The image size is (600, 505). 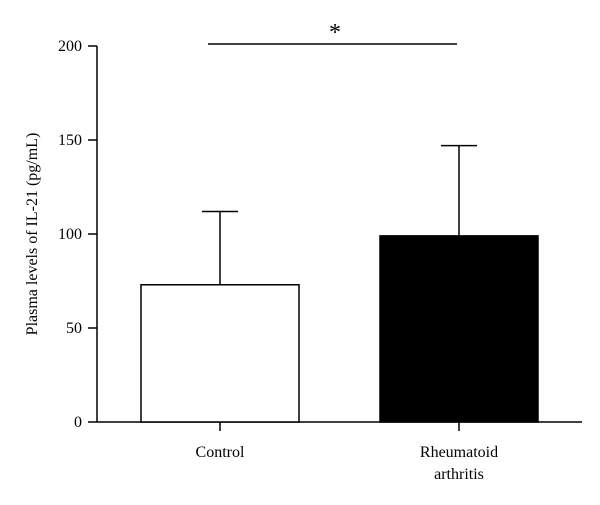 What do you see at coordinates (335, 33) in the screenshot?
I see `significance-marker: *` at bounding box center [335, 33].